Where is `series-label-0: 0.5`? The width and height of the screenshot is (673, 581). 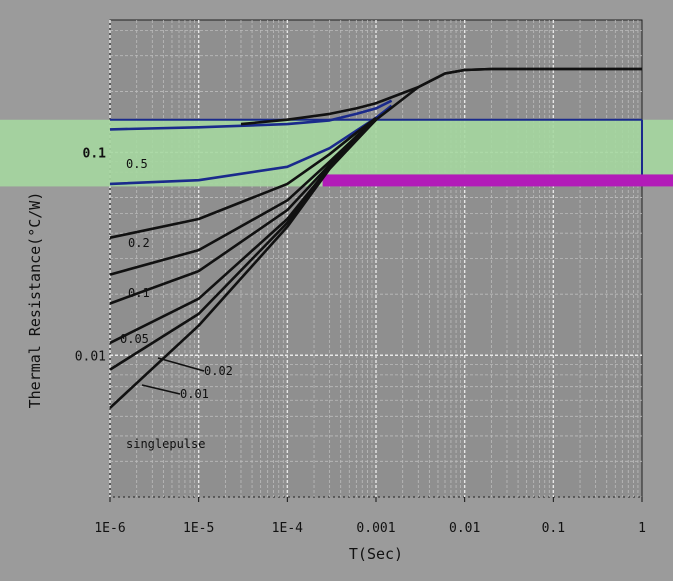 series-label-0: 0.5 is located at coordinates (137, 164).